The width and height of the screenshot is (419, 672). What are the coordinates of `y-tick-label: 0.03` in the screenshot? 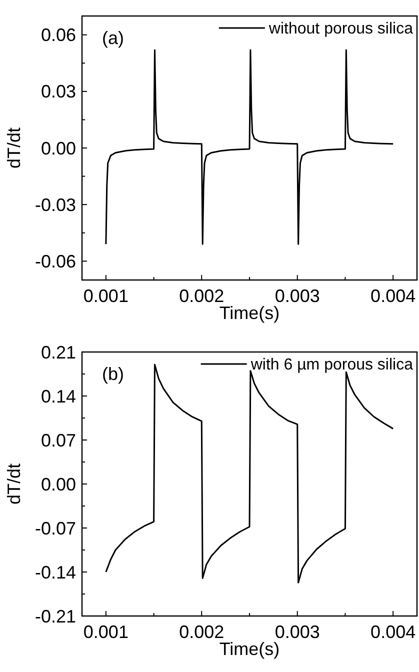 It's located at (58, 92).